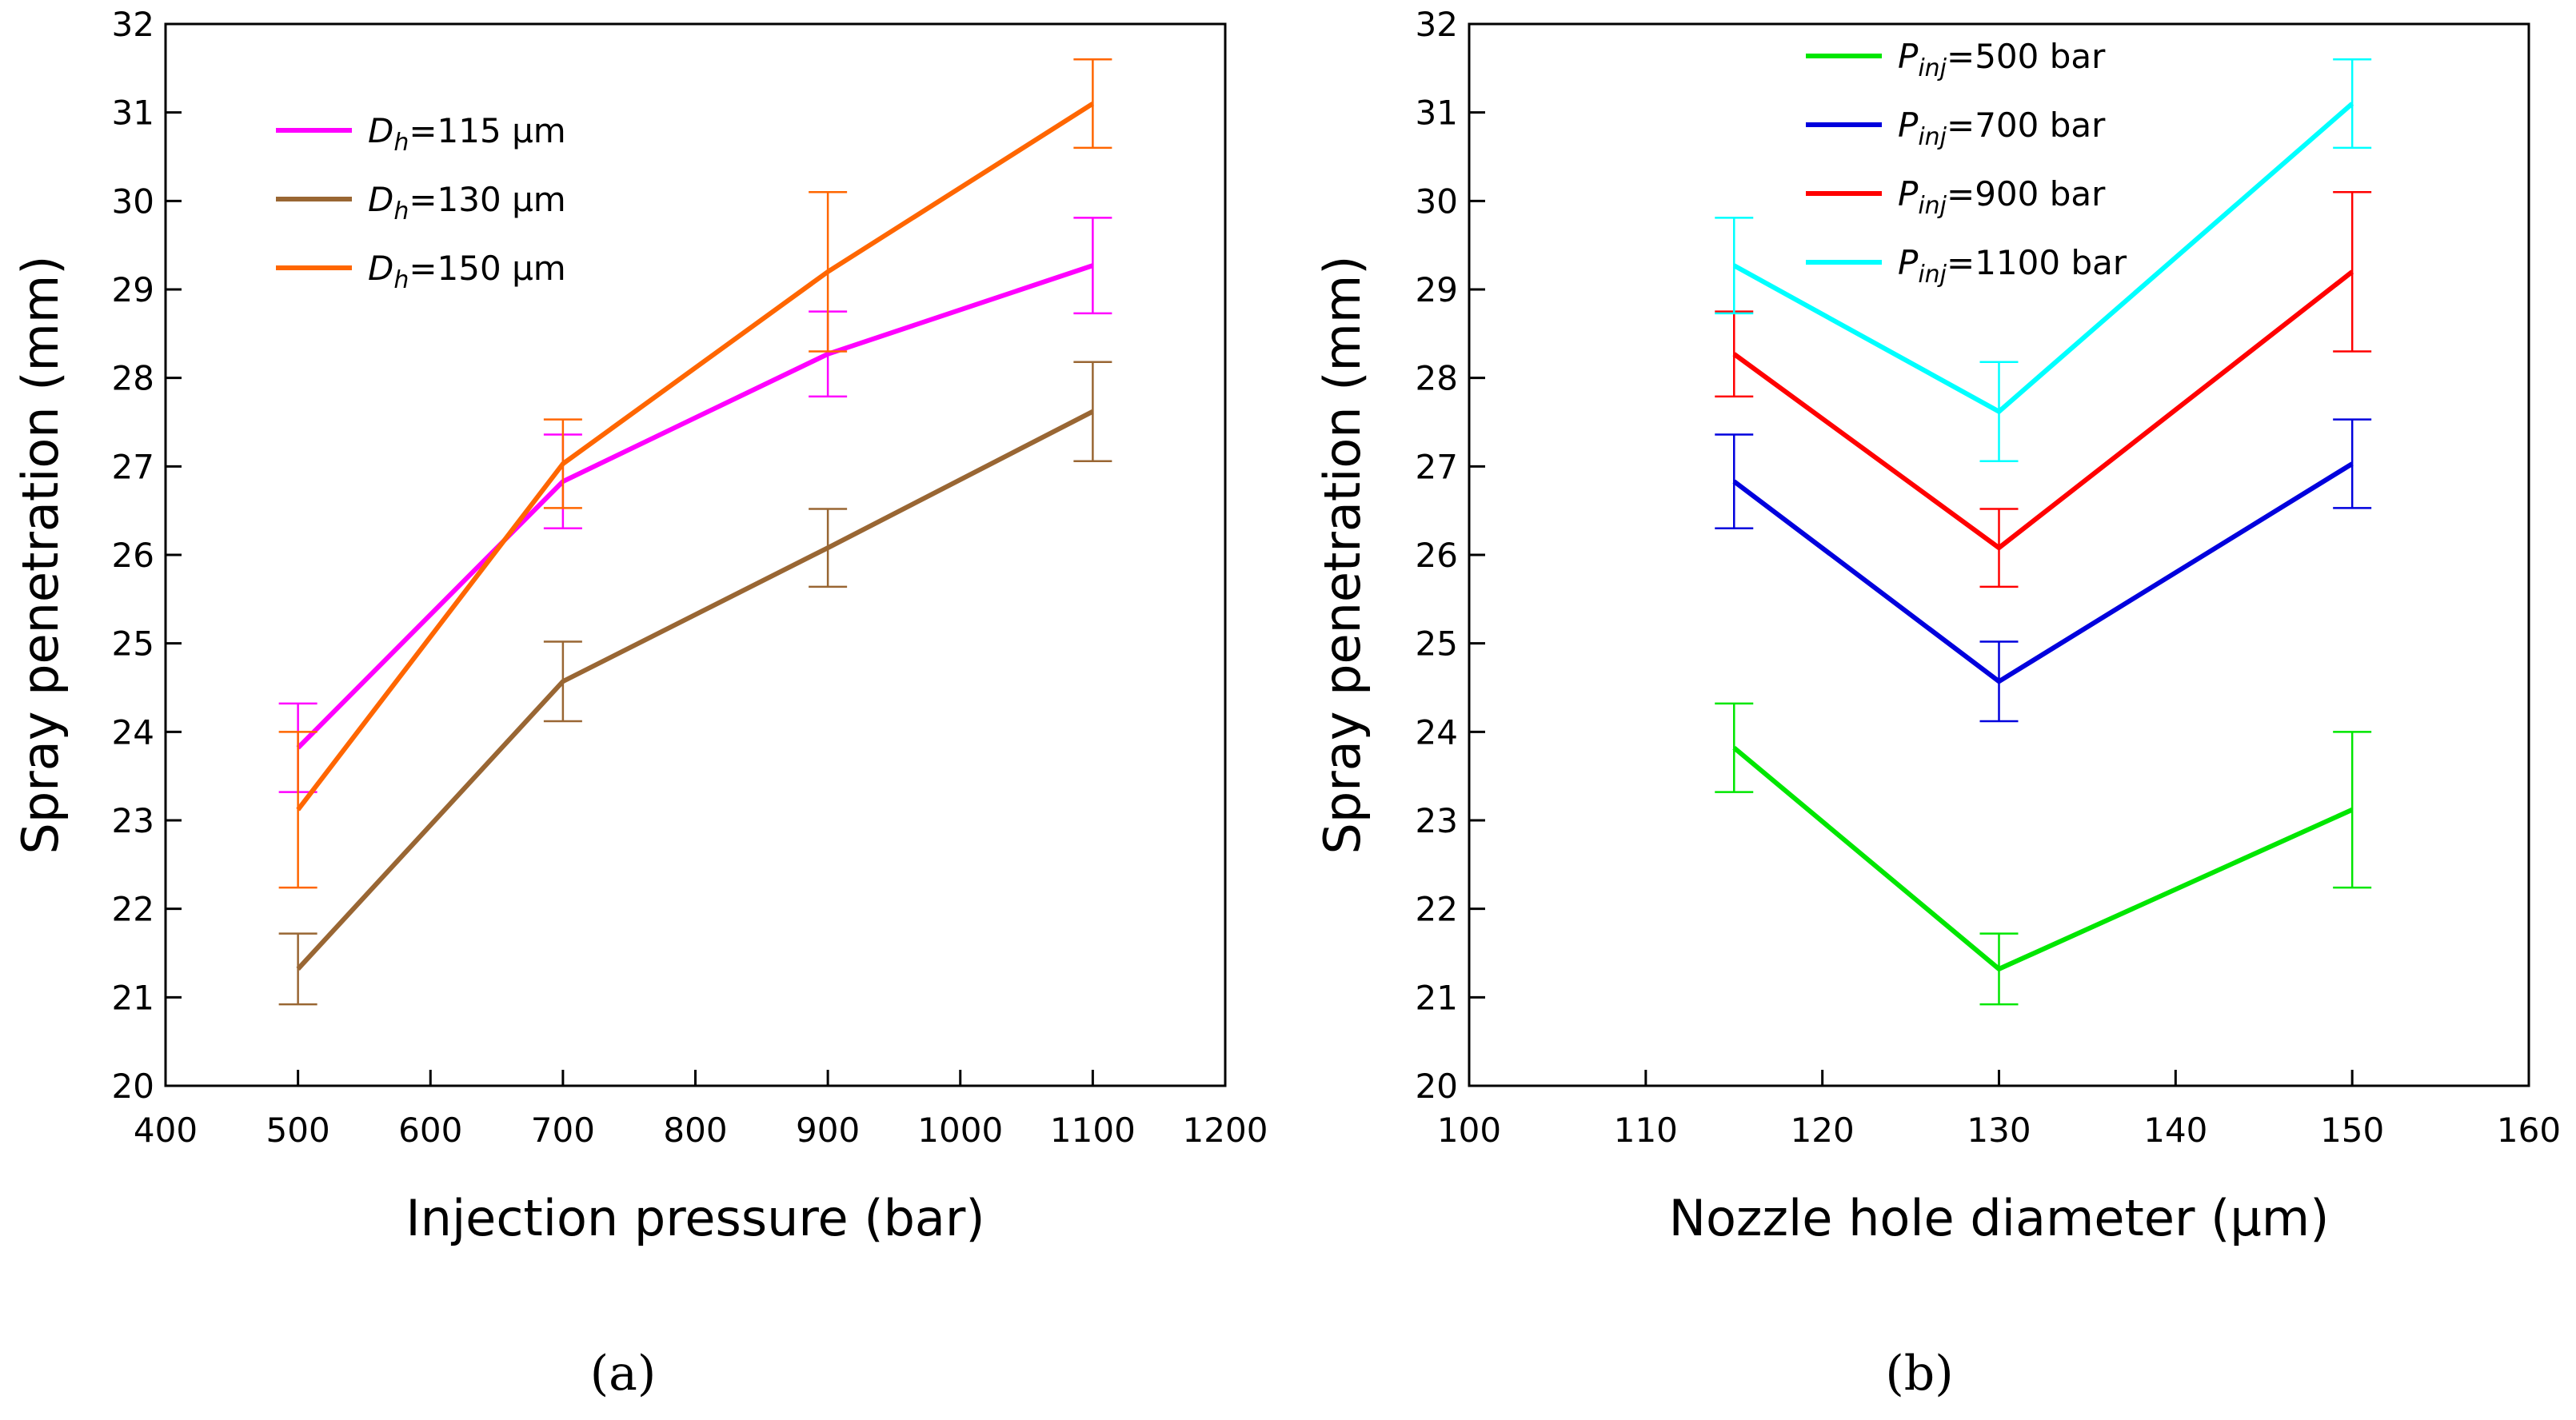 This screenshot has height=1420, width=2576. Describe the element at coordinates (1999, 1131) in the screenshot. I see `x-tick-label: 130` at that location.